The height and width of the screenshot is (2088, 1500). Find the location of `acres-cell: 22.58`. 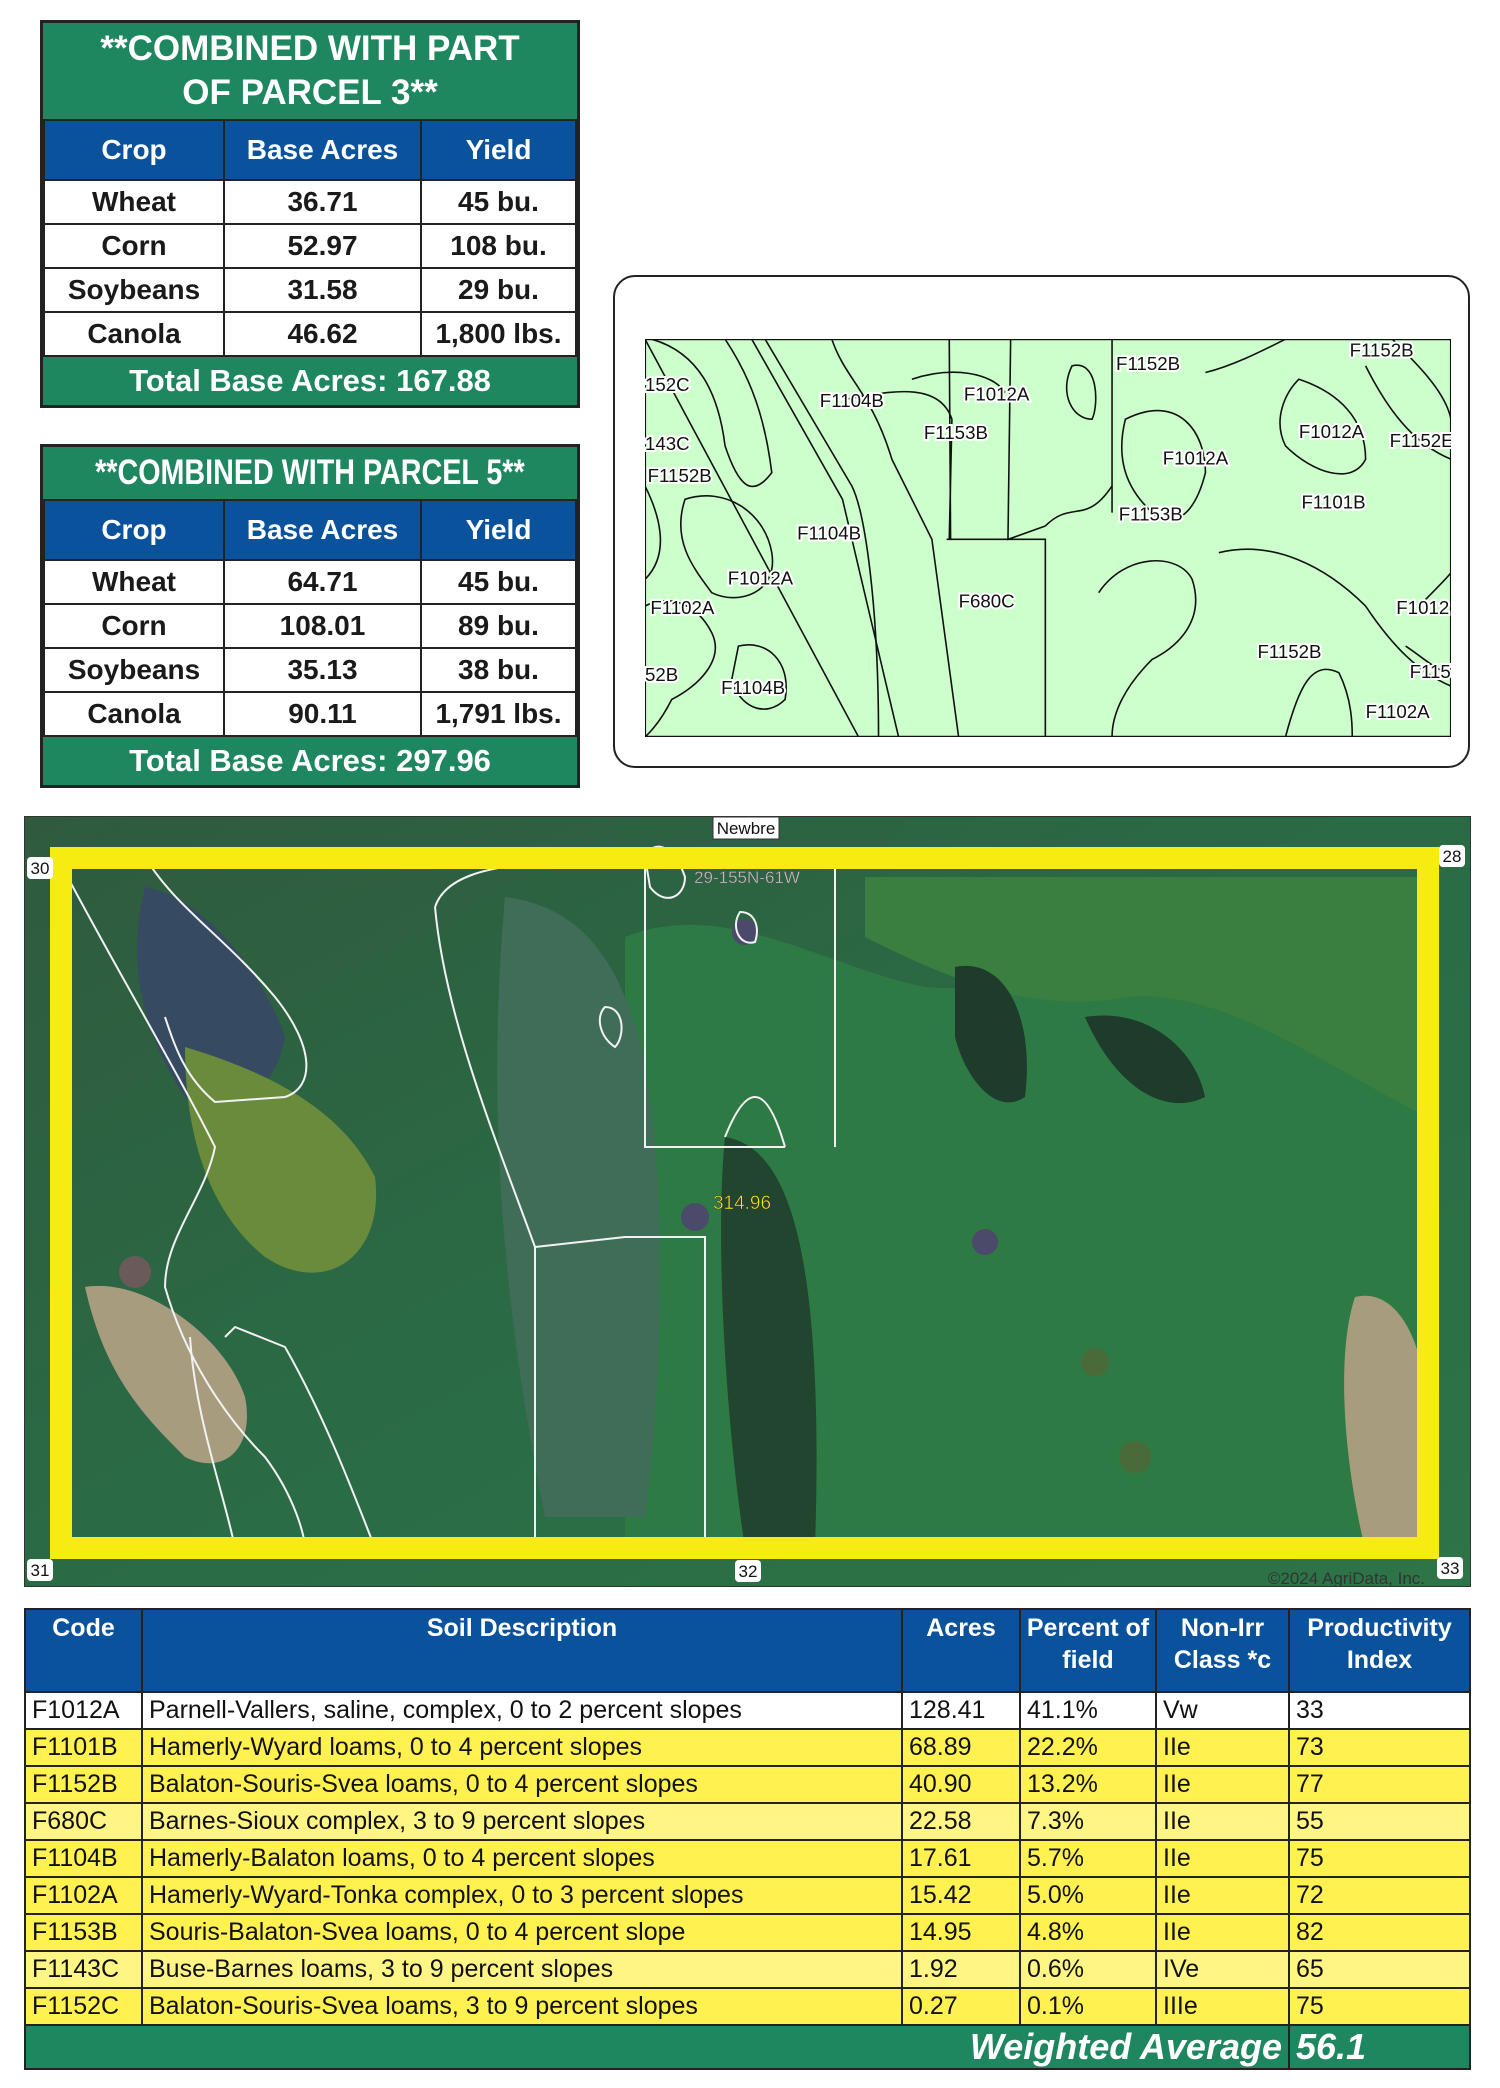

acres-cell: 22.58 is located at coordinates (961, 1821).